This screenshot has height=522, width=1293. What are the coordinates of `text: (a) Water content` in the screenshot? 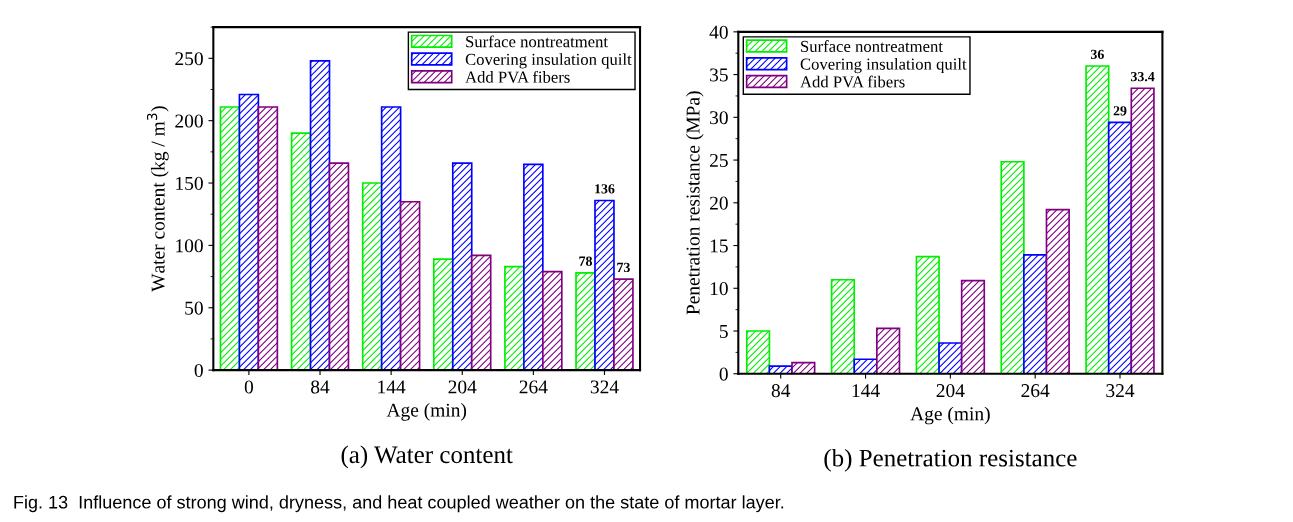 It's located at (427, 457).